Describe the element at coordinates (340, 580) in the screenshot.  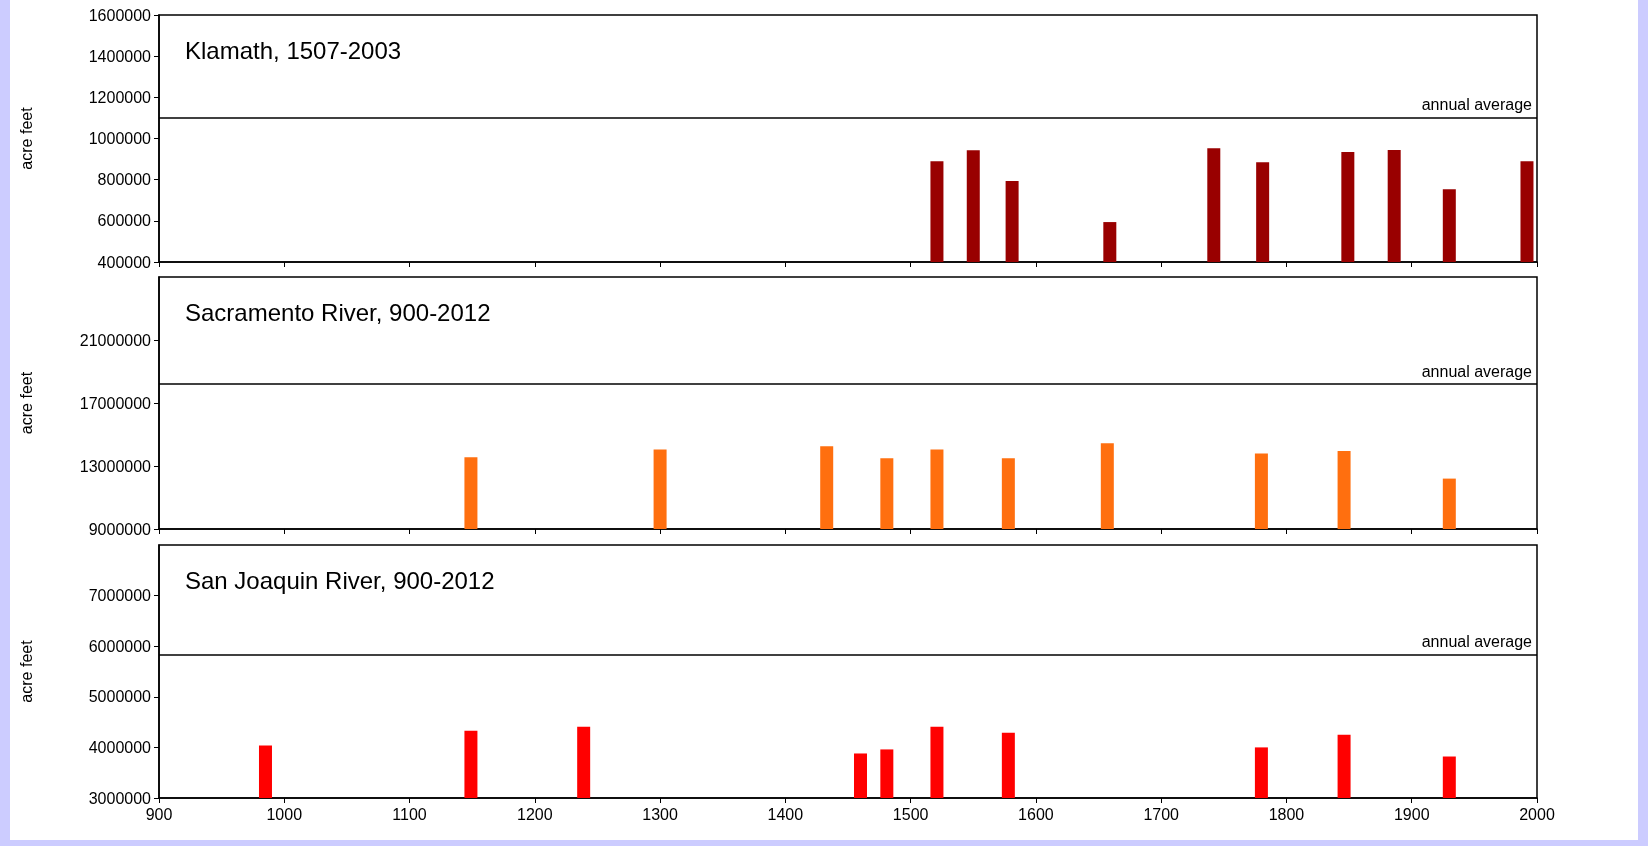
I see `text: San Joaquin River, 900-2012` at that location.